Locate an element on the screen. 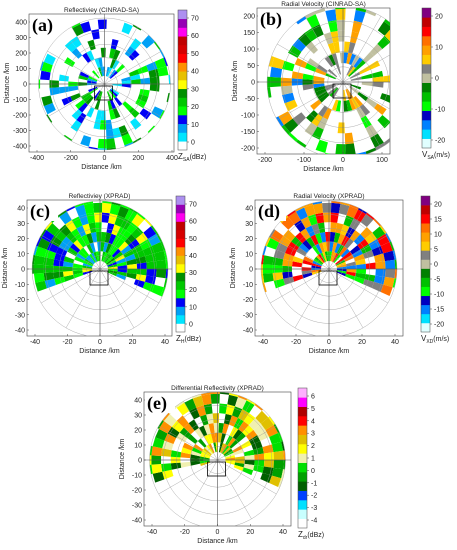 The height and width of the screenshot is (550, 457). label-bg is located at coordinates (45, 25).